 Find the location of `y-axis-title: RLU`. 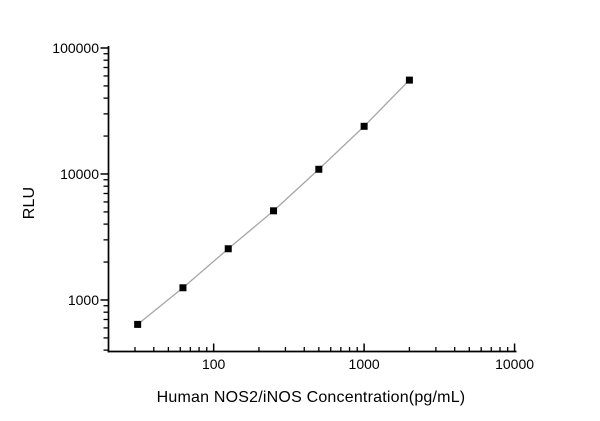

y-axis-title: RLU is located at coordinates (29, 203).